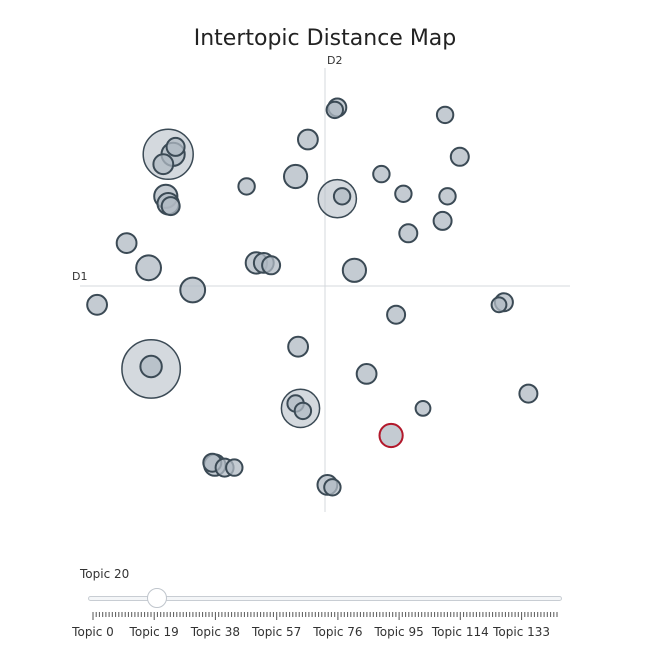  What do you see at coordinates (80, 276) in the screenshot?
I see `d1-axis-label: D1` at bounding box center [80, 276].